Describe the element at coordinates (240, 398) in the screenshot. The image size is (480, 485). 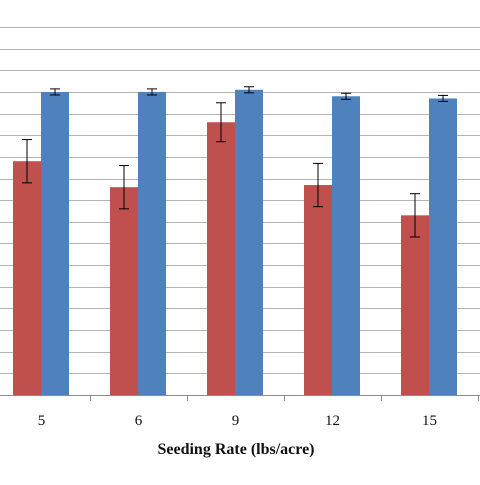
I see `axes` at that location.